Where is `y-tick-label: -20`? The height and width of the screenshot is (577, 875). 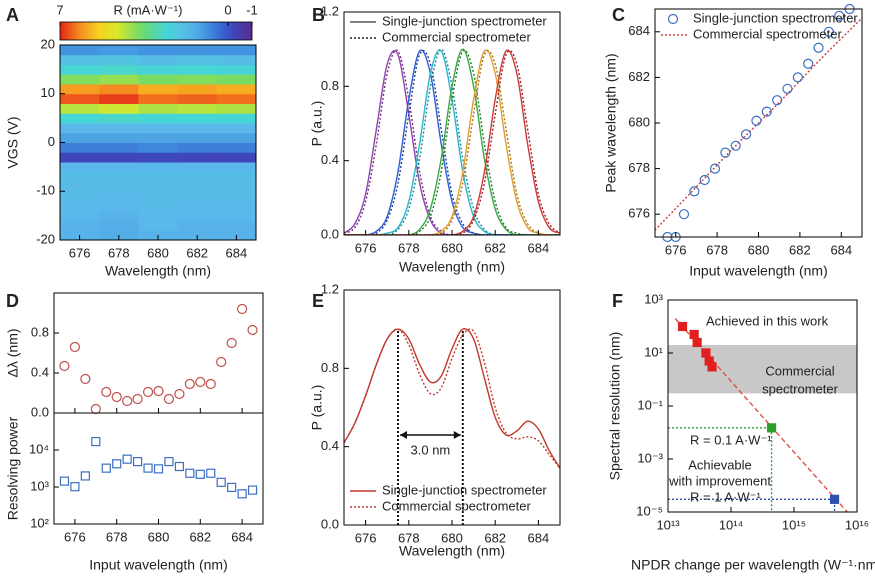 y-tick-label: -20 is located at coordinates (45, 238).